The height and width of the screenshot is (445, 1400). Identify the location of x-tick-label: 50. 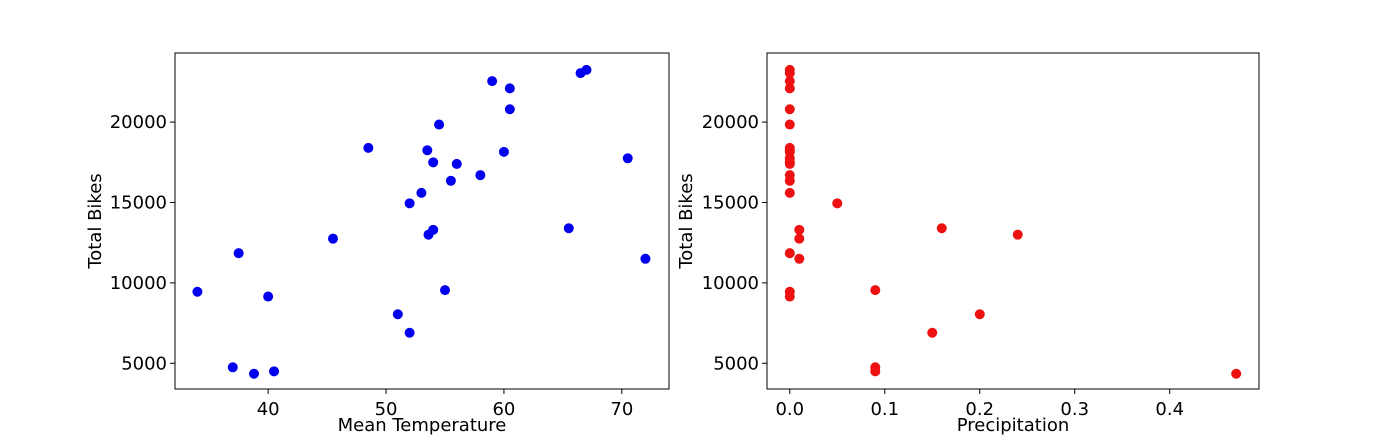
(386, 409).